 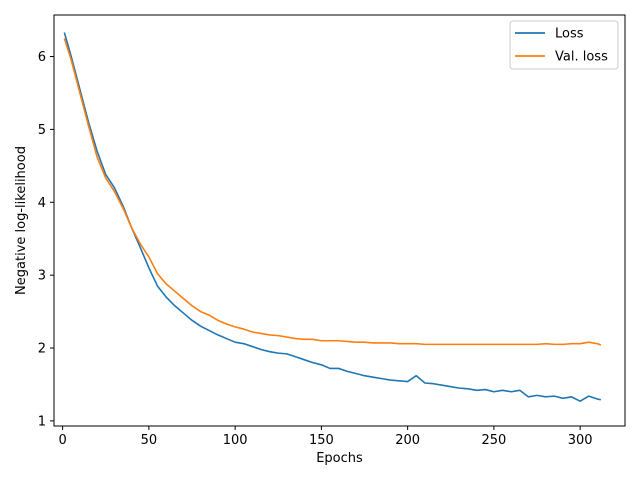 I want to click on y-axis-ticks: 1 2 3 4 5 6, so click(x=46, y=239).